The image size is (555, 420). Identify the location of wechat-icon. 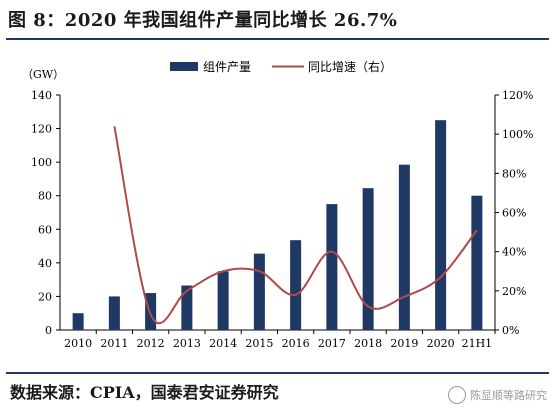
(457, 395).